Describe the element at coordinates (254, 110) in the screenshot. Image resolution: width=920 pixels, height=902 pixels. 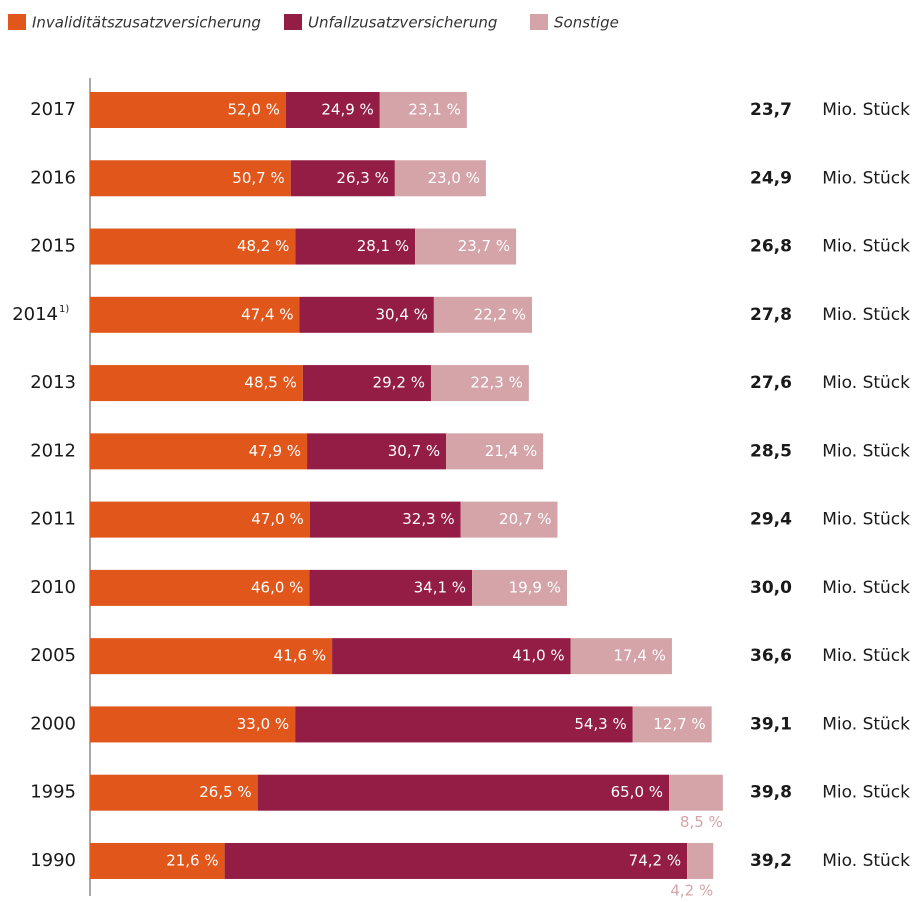
I see `segment-label: 52,0 %` at that location.